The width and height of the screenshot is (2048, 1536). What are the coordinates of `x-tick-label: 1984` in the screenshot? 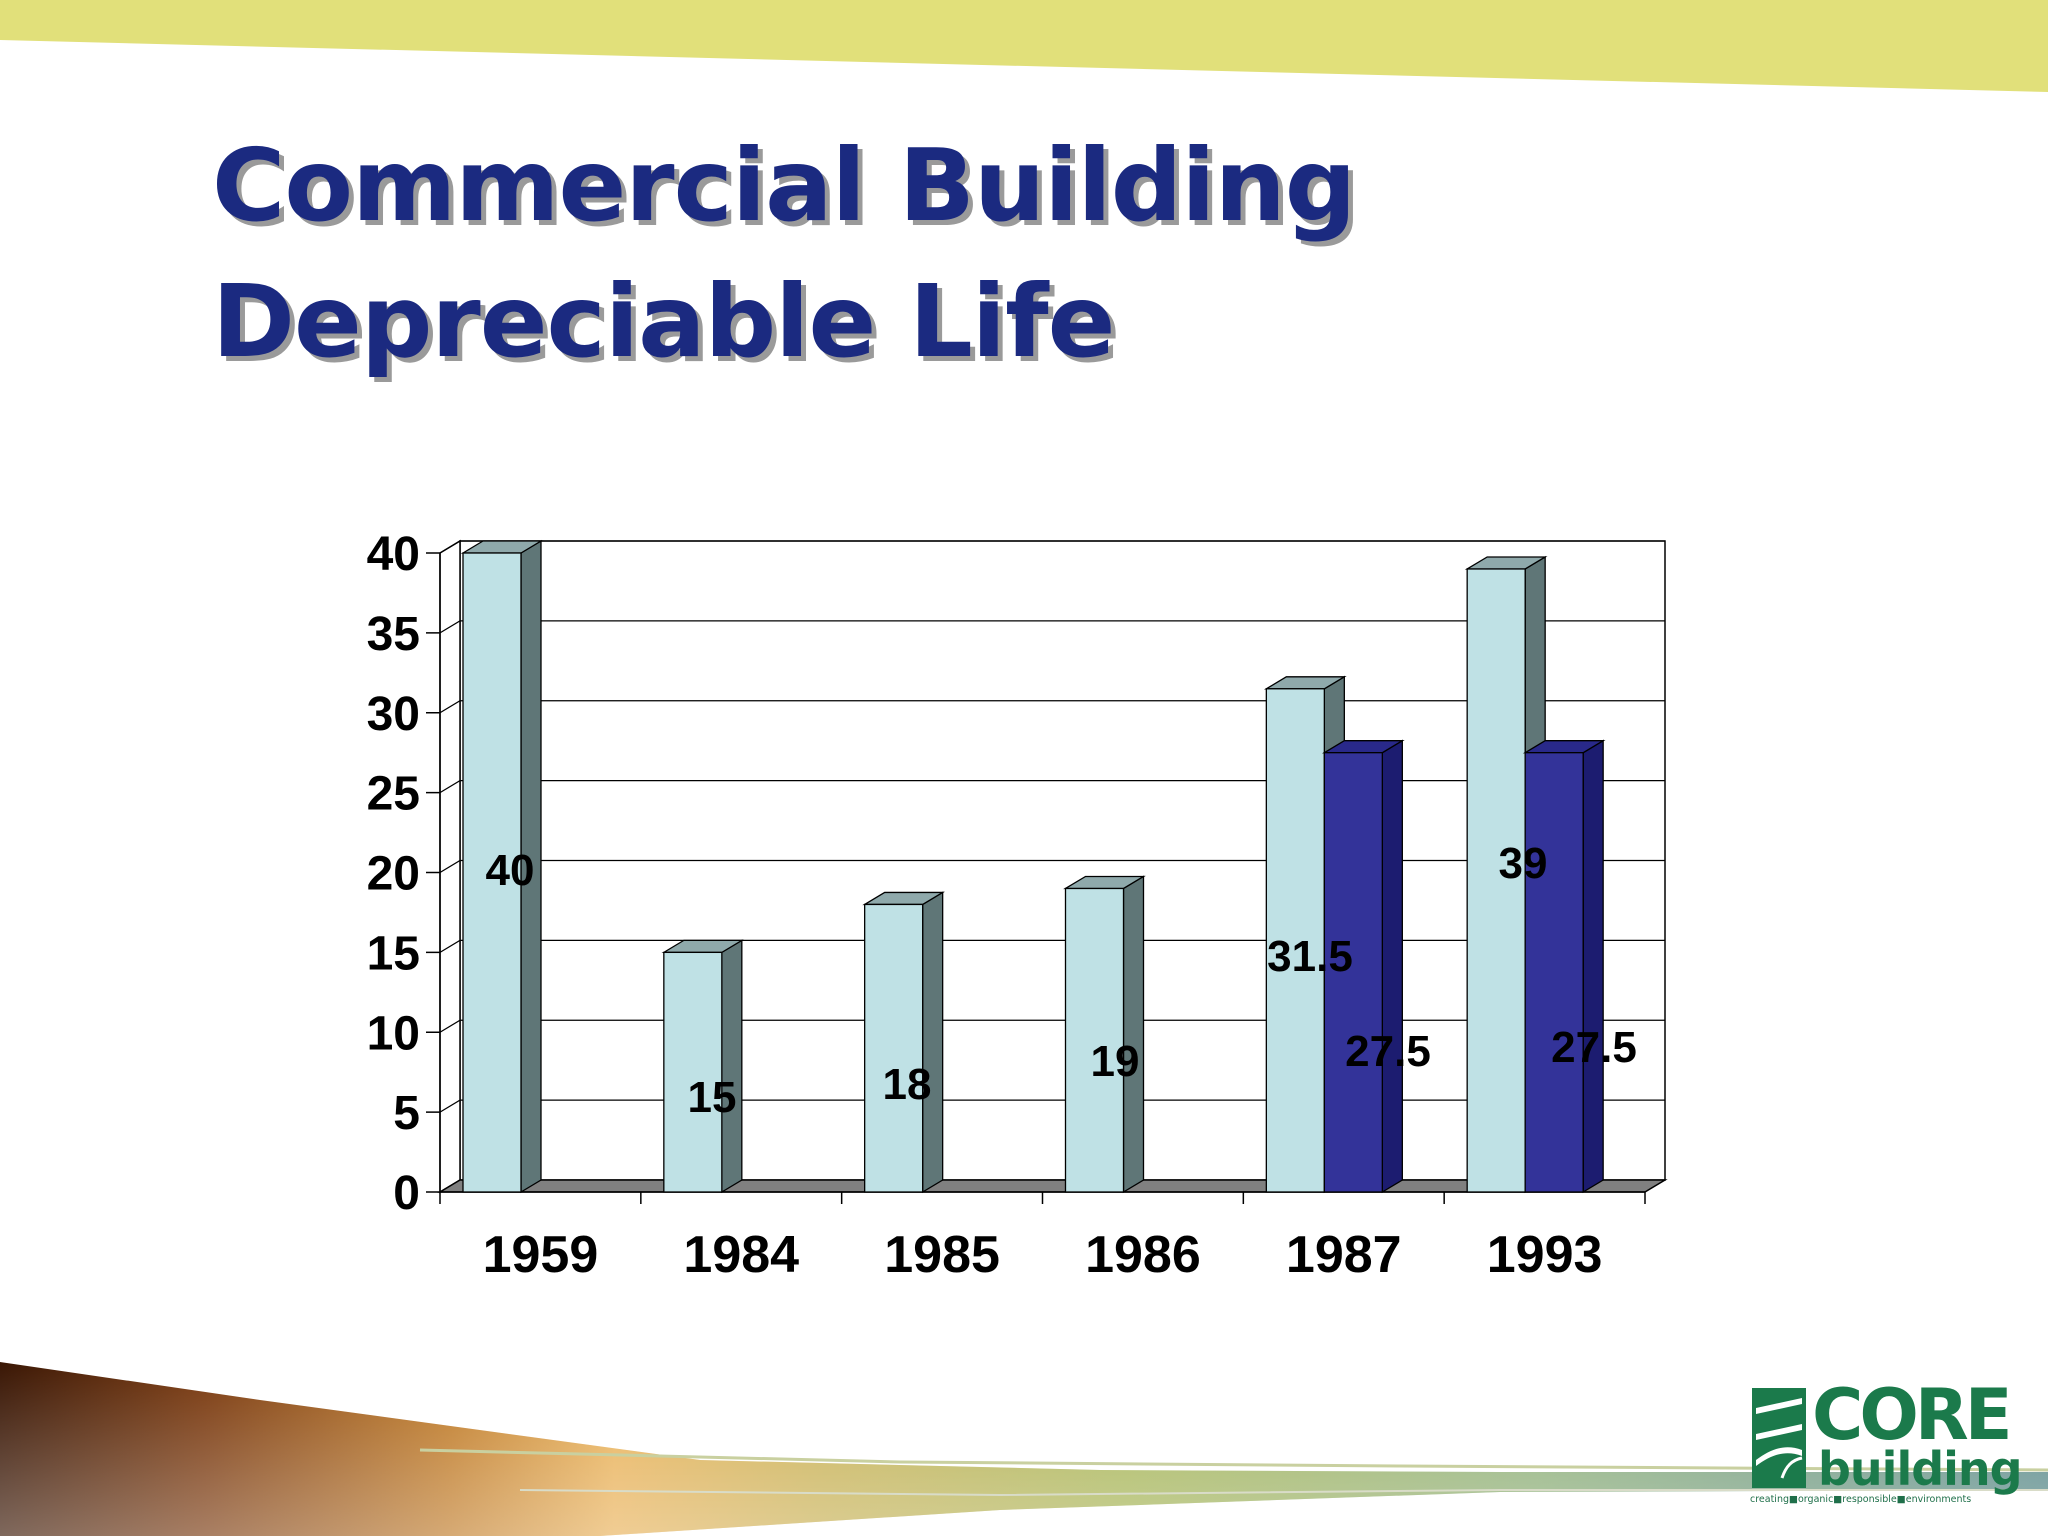 It's located at (741, 1255).